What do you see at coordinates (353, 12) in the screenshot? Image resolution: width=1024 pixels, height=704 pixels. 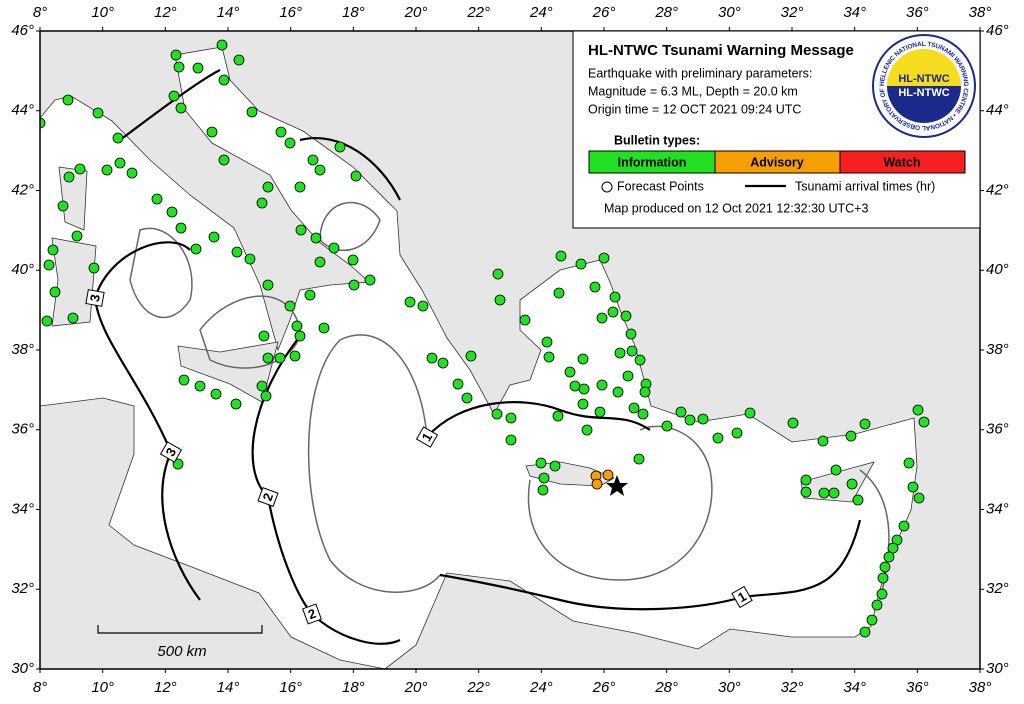 I see `lon-label: 18°` at bounding box center [353, 12].